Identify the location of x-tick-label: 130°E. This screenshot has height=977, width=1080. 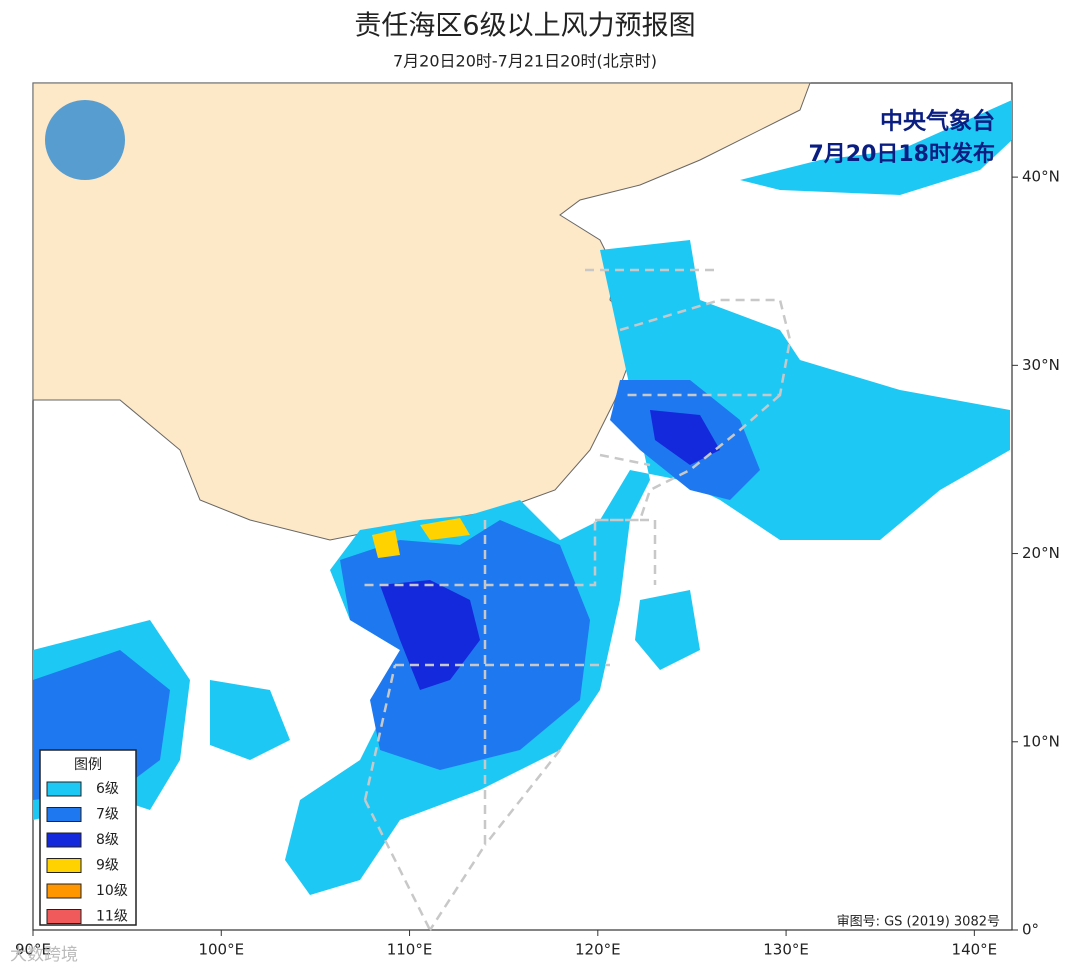
(786, 950).